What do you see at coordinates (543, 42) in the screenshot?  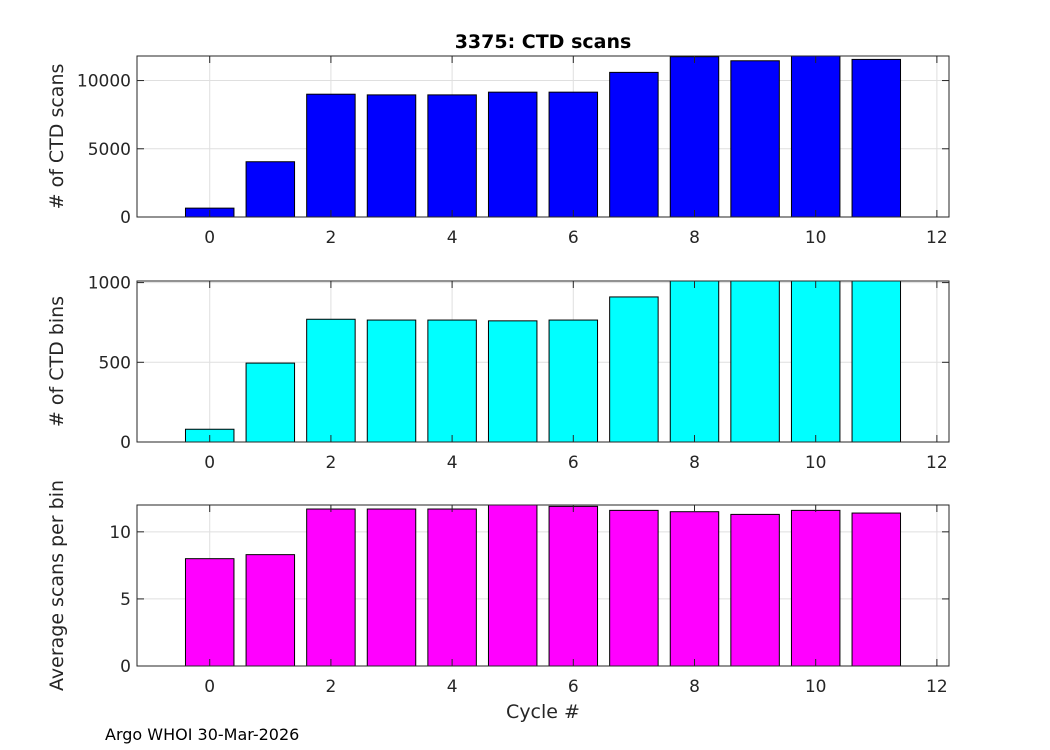 I see `chart-title: 3375: CTD scans` at bounding box center [543, 42].